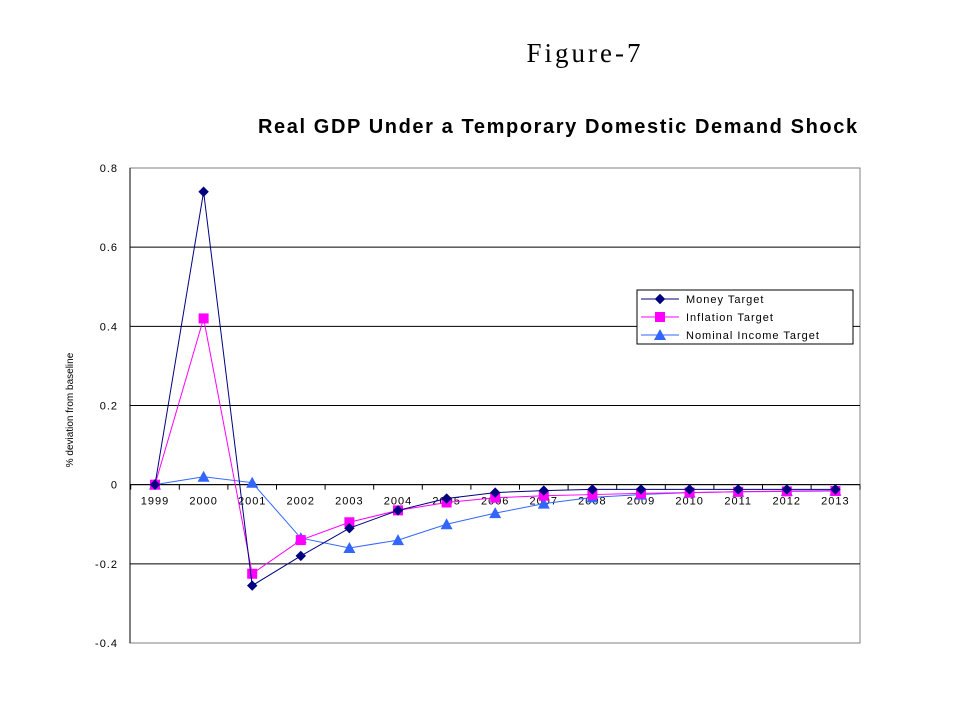 This screenshot has width=960, height=720. Describe the element at coordinates (109, 327) in the screenshot. I see `y-tick-label: 0.4` at that location.